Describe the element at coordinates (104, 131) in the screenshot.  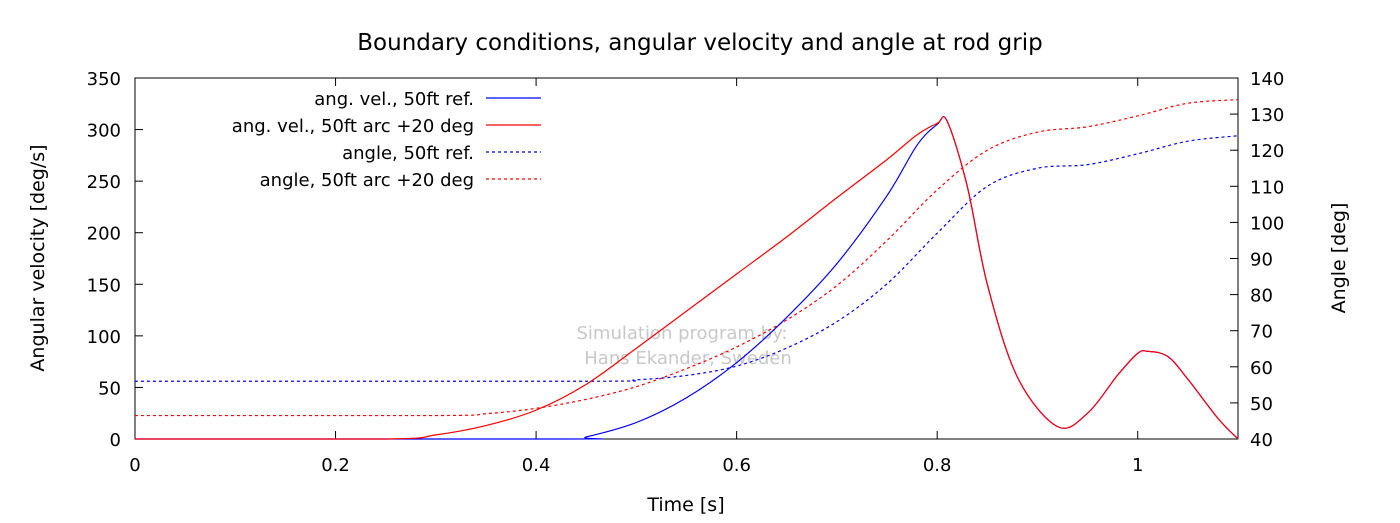
I see `y-tick-label: 300` at that location.